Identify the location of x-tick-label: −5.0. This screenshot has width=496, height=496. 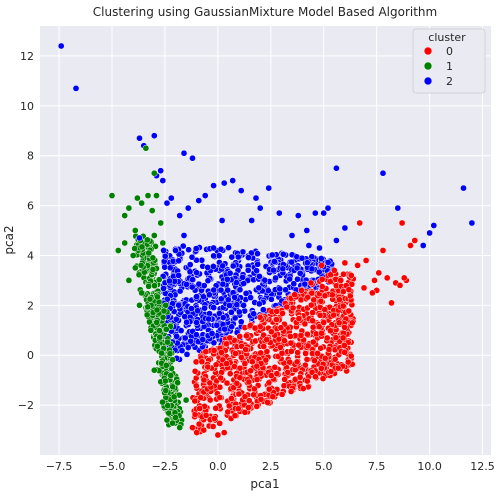
(112, 466).